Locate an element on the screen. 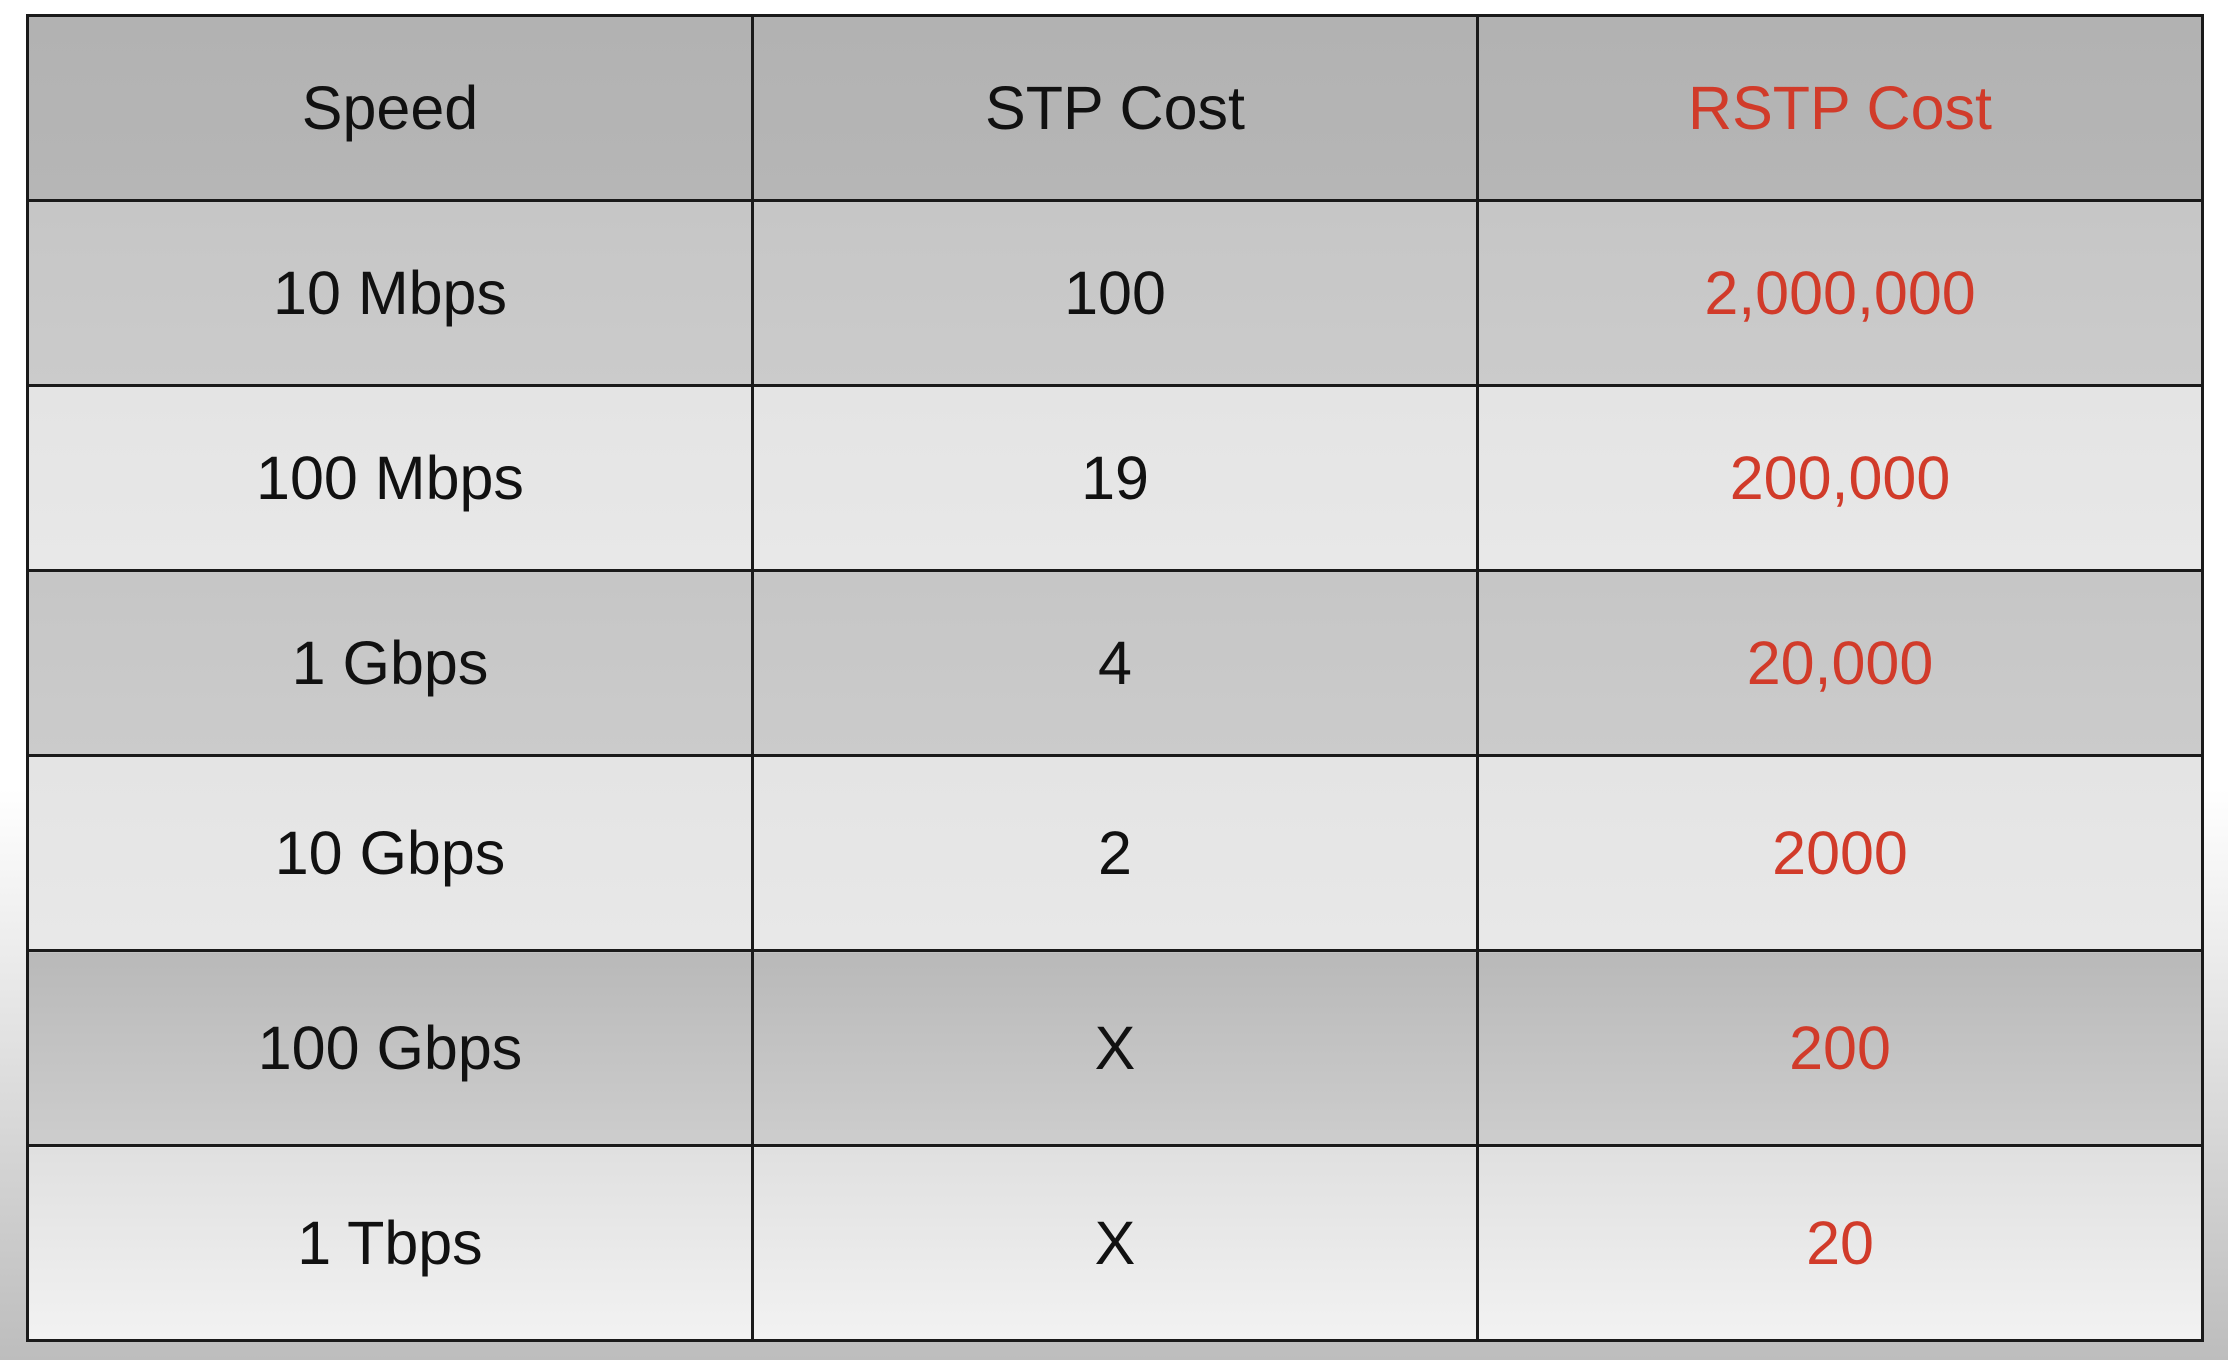 The width and height of the screenshot is (2228, 1360). header-stp-cost: STP Cost is located at coordinates (1115, 108).